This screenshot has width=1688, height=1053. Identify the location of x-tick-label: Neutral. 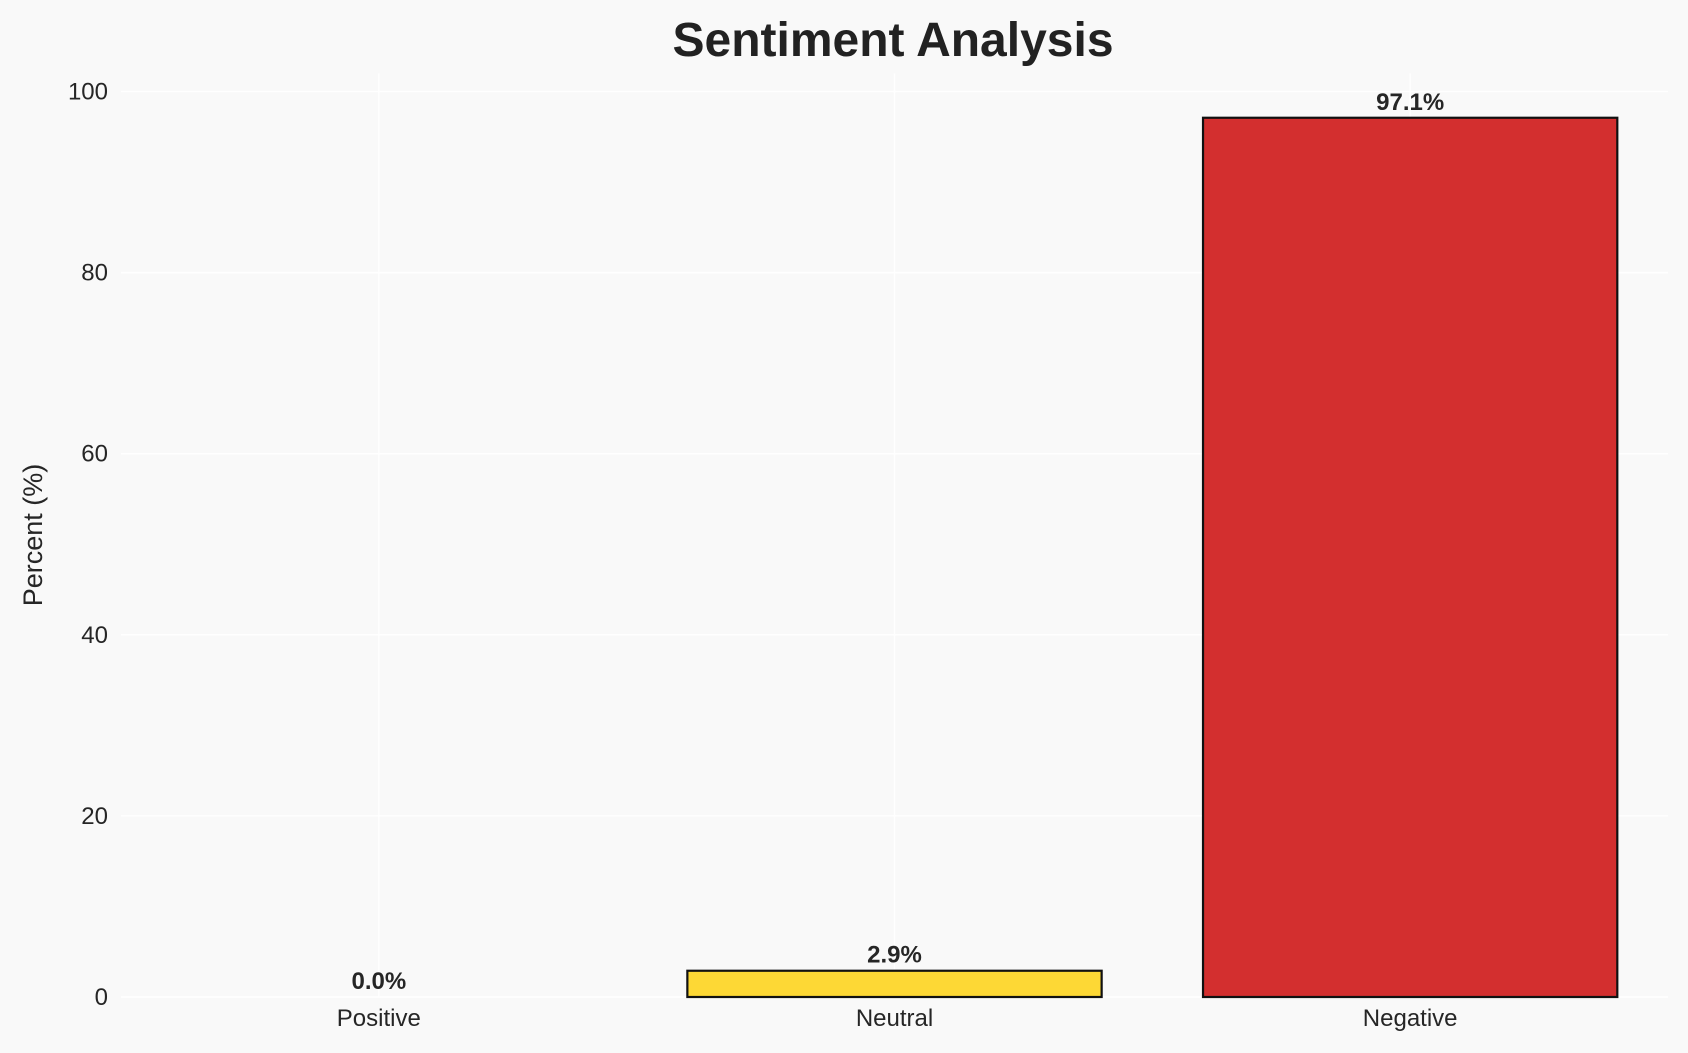
(894, 1018).